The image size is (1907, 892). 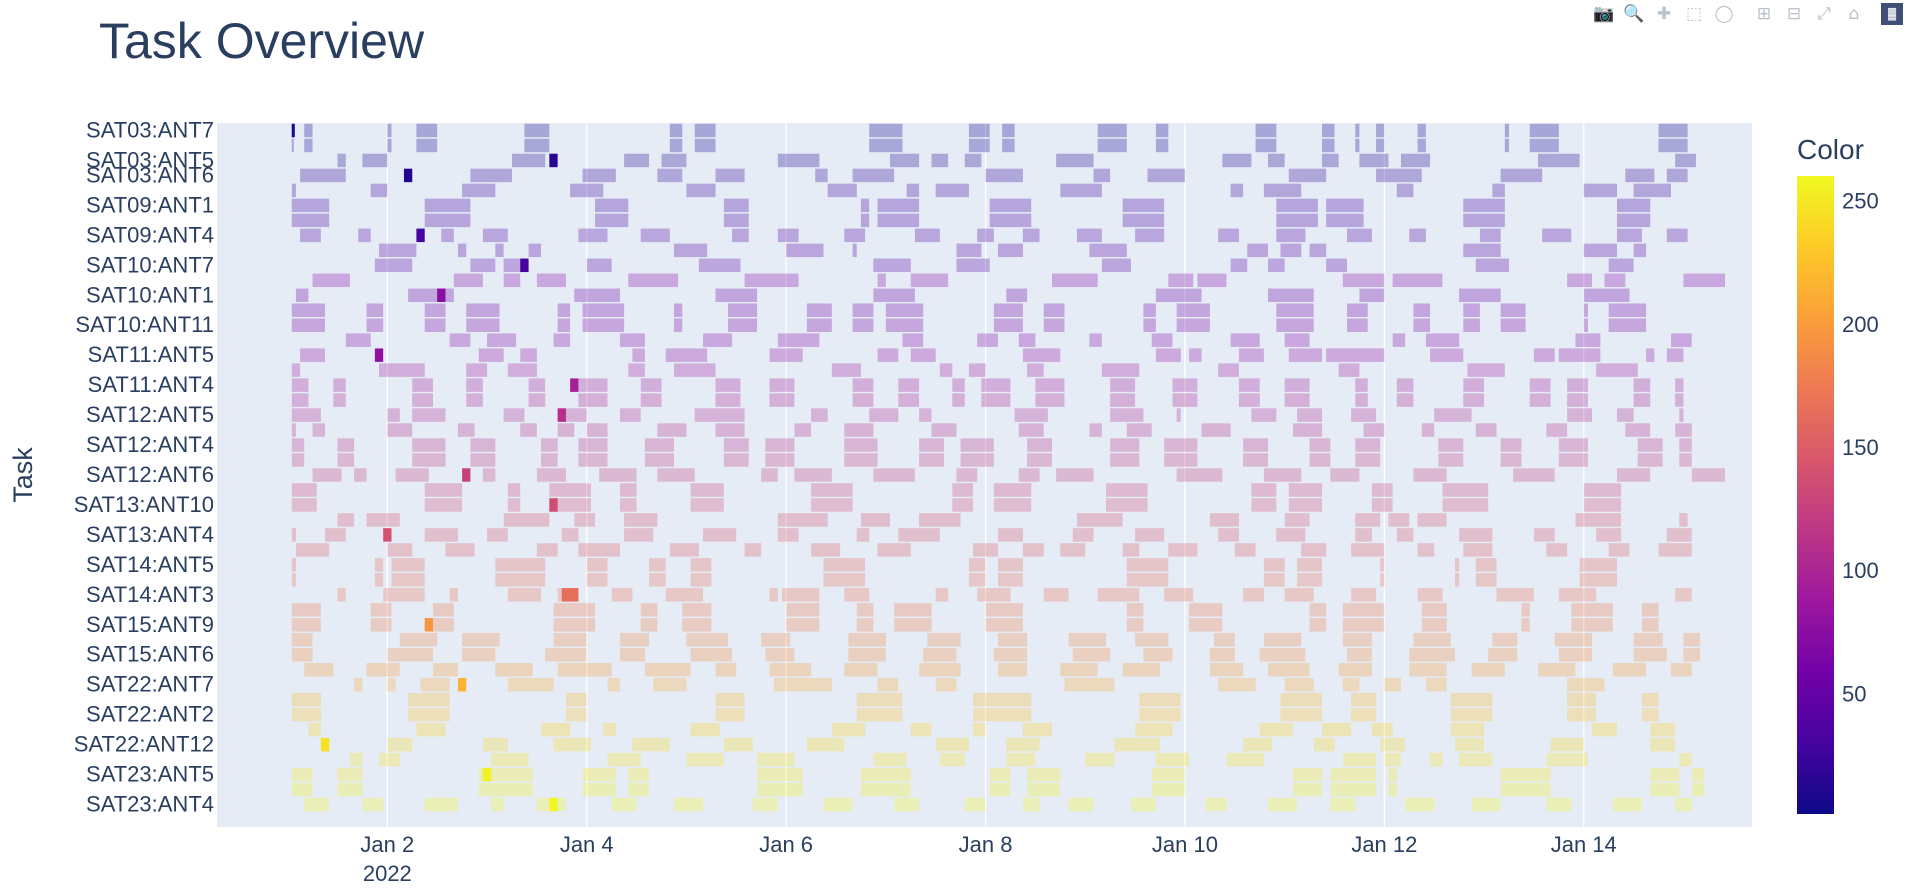 I want to click on autoscale-icon: ⤢, so click(x=1824, y=14).